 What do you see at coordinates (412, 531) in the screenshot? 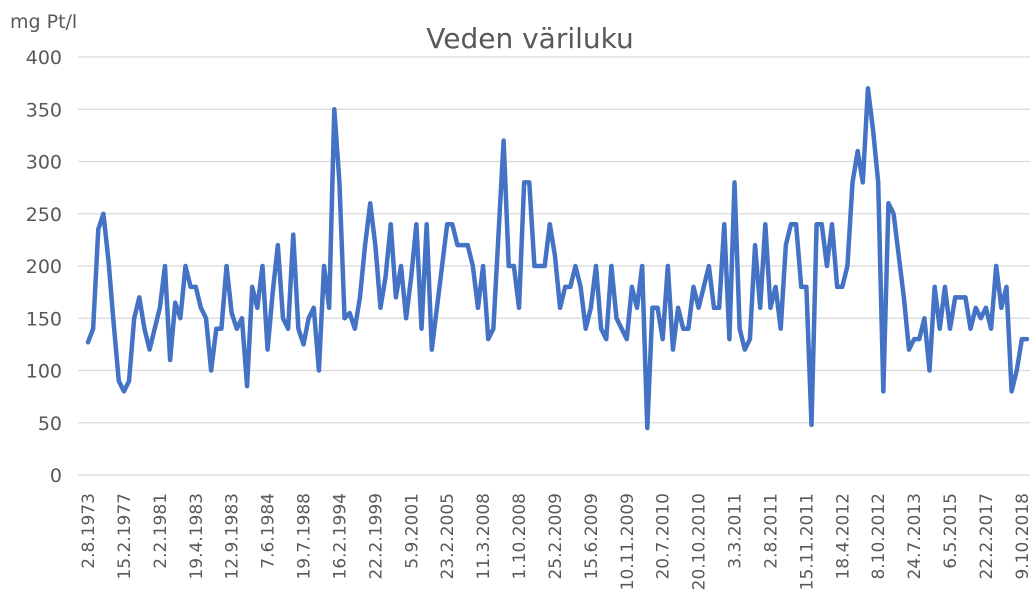
I see `x-tick-label: 5.9.2001` at bounding box center [412, 531].